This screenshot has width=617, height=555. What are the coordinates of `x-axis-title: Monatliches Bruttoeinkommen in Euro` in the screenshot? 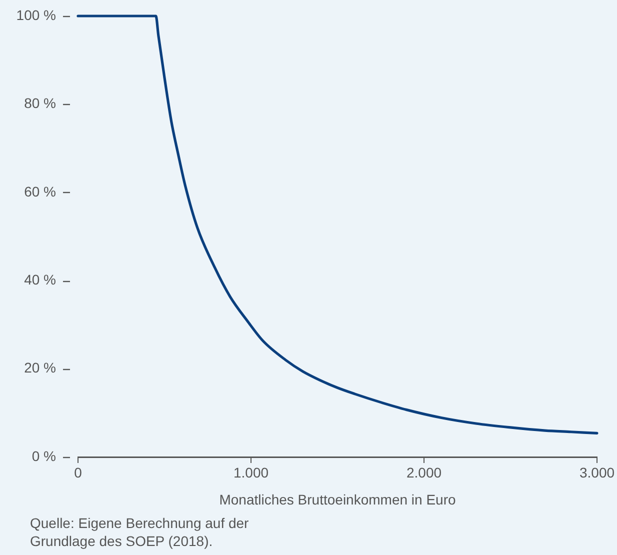 It's located at (337, 499).